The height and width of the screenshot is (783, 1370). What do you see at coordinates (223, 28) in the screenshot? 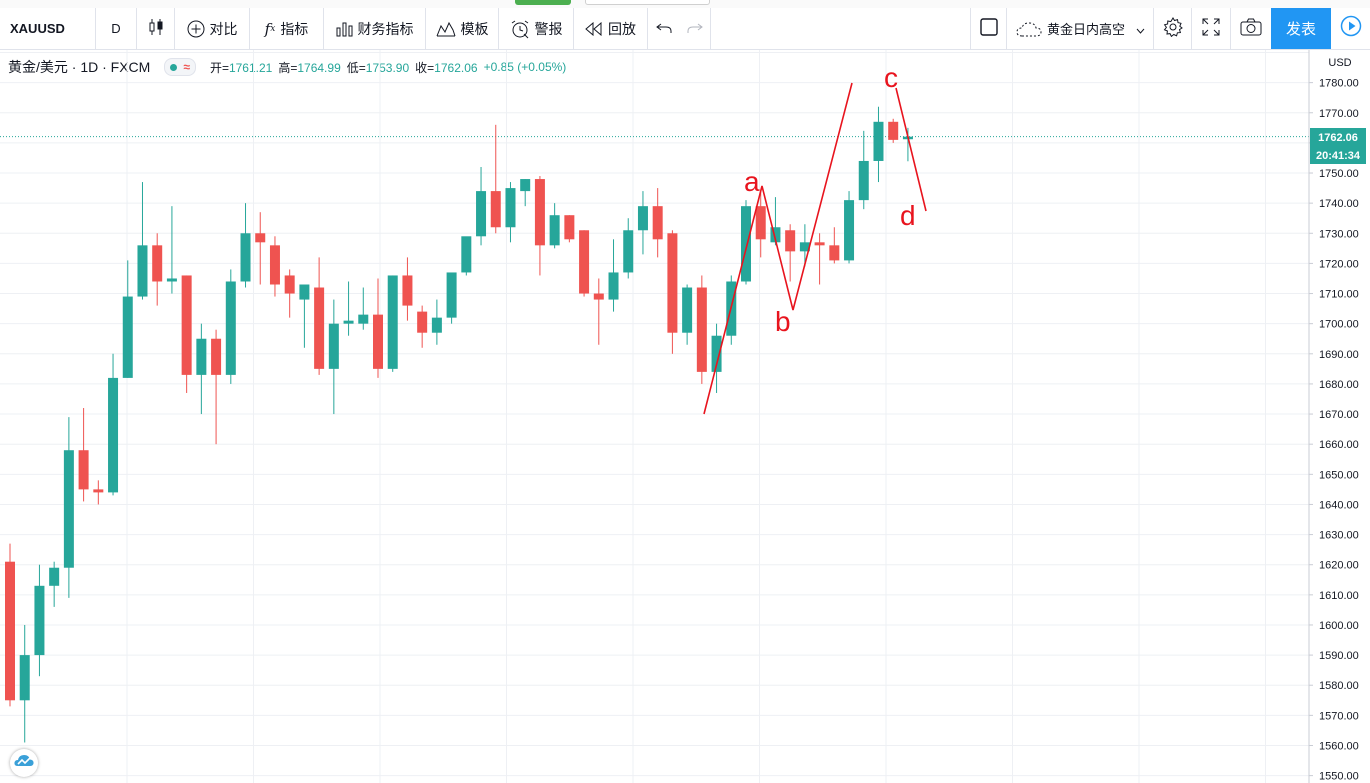
I see `compare-label: 对比` at bounding box center [223, 28].